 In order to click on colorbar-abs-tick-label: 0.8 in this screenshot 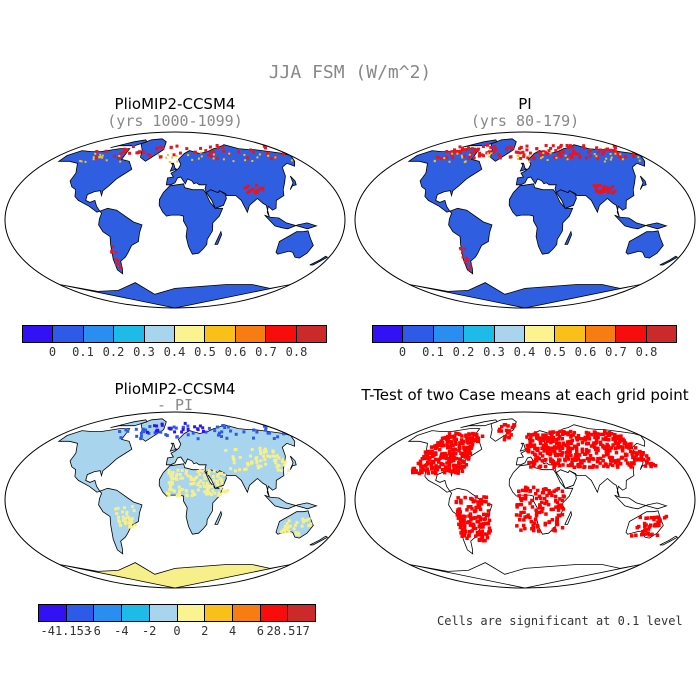, I will do `click(646, 352)`.